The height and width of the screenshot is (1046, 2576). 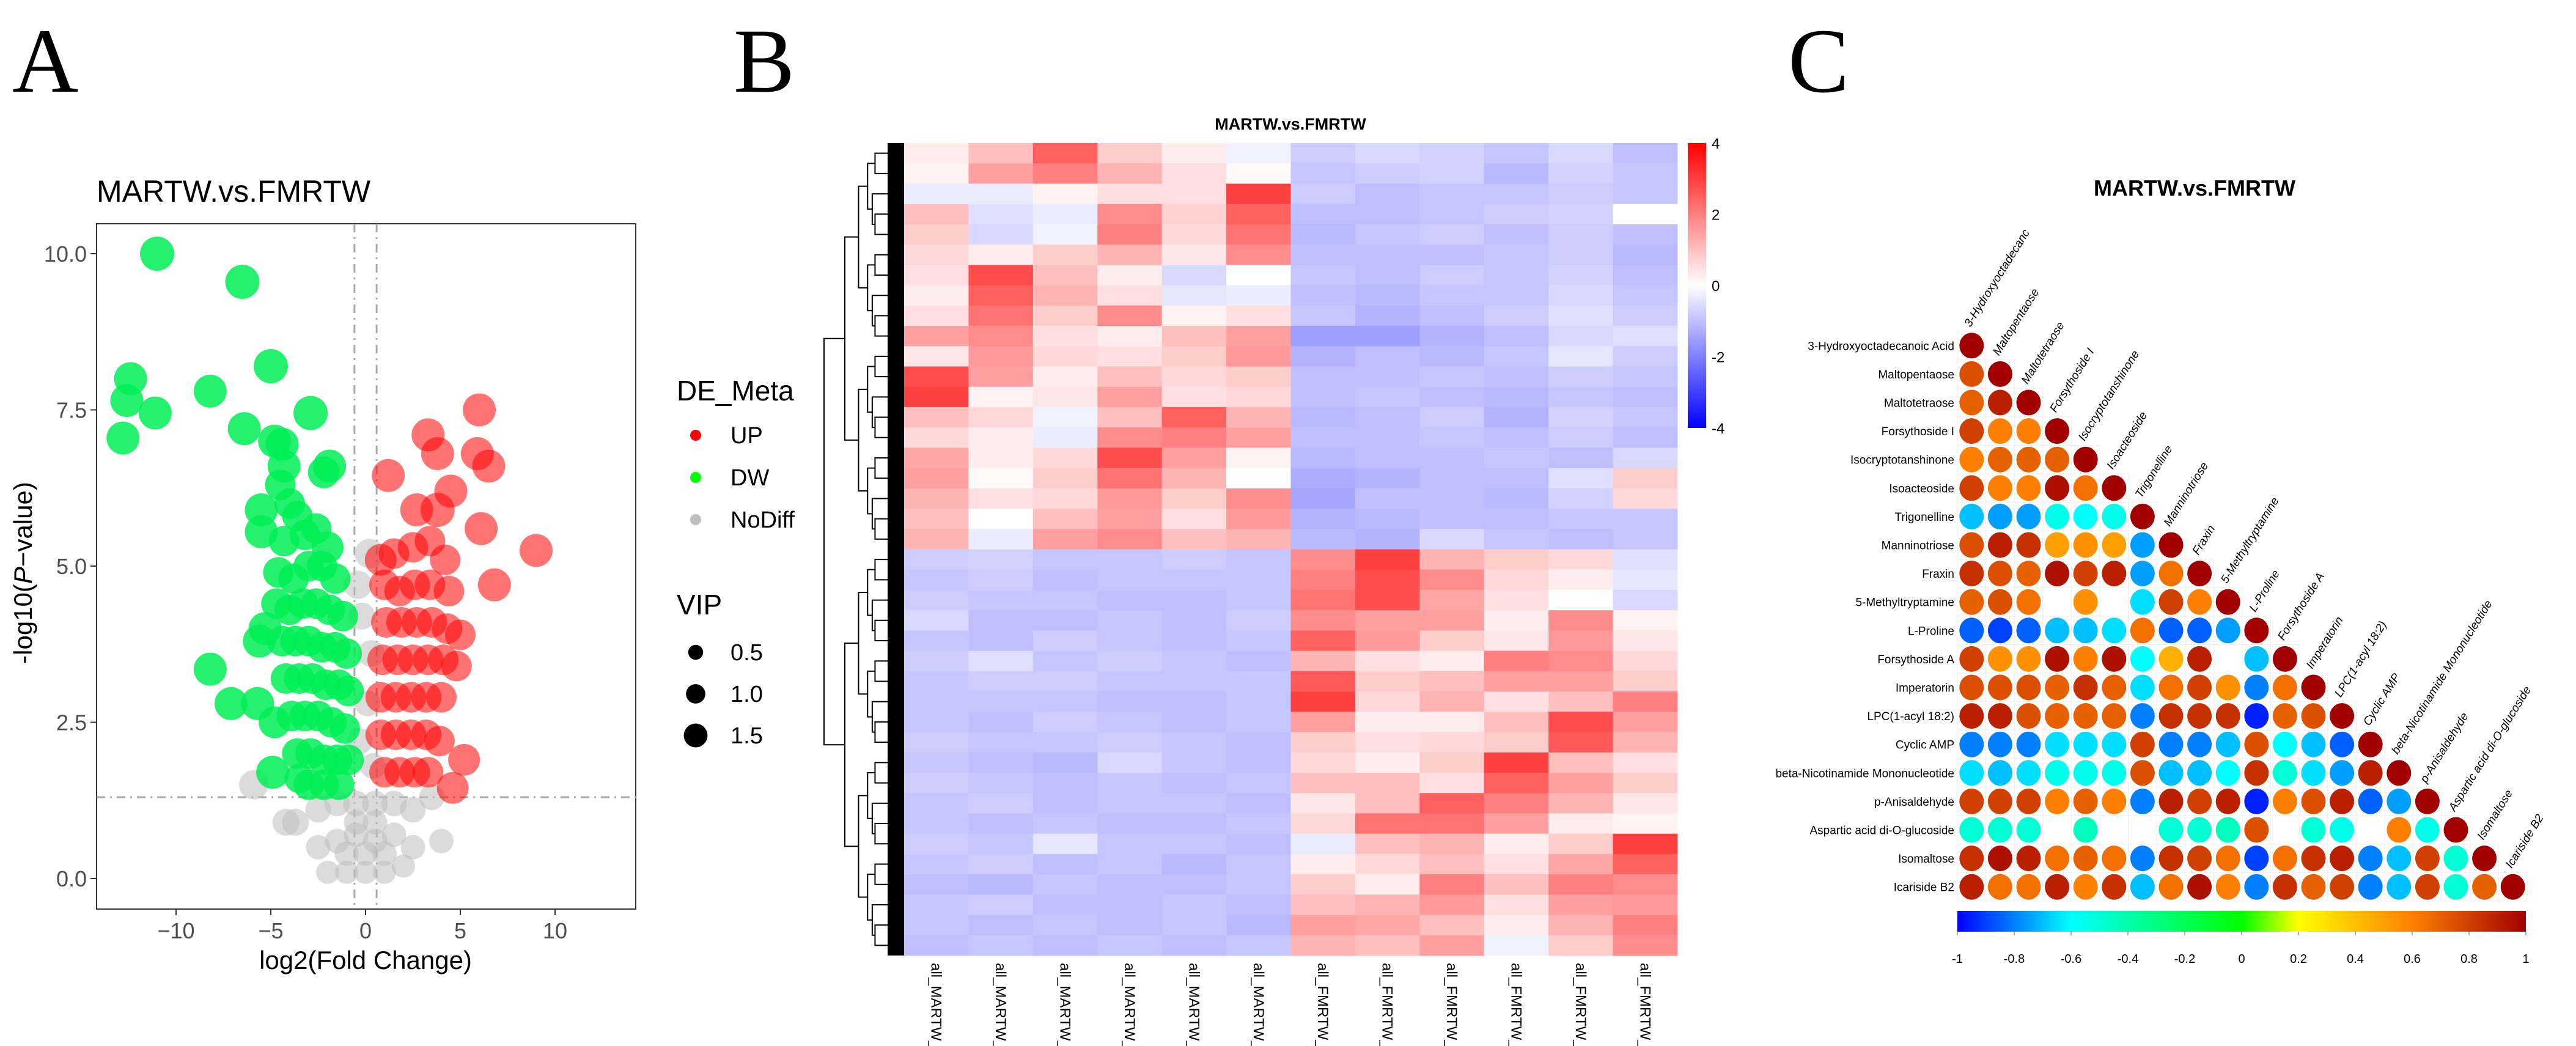 I want to click on colorbar-tick-label: -0.8, so click(x=2015, y=959).